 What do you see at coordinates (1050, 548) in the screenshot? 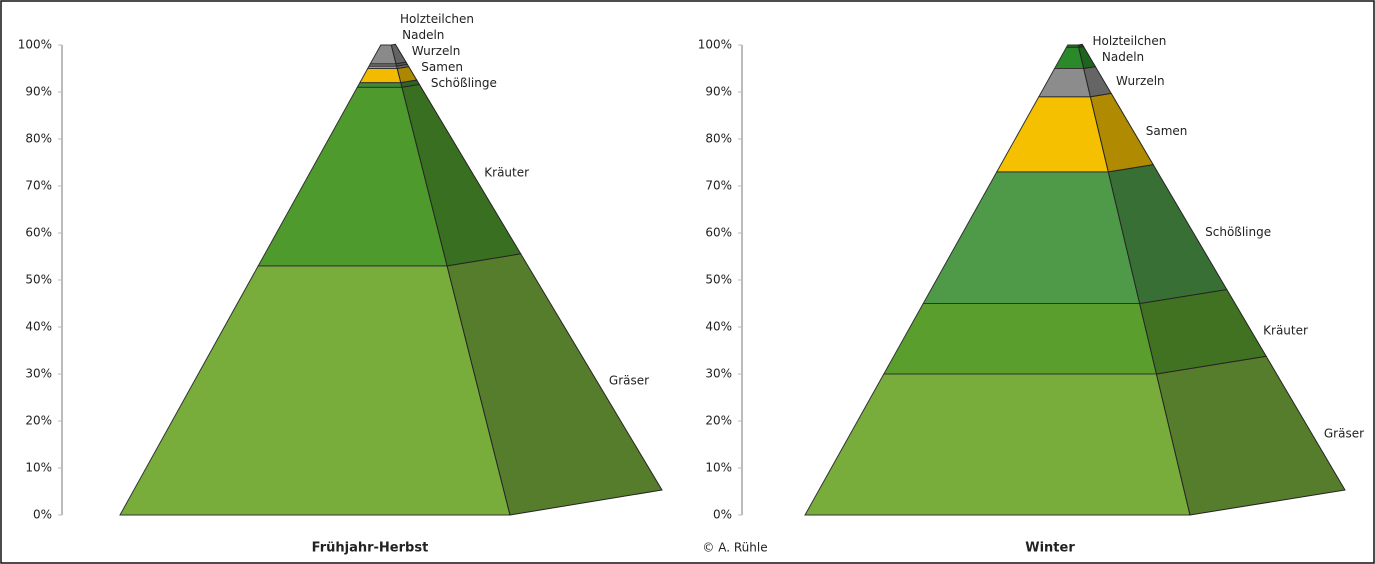
I see `chart-title: Winter` at bounding box center [1050, 548].